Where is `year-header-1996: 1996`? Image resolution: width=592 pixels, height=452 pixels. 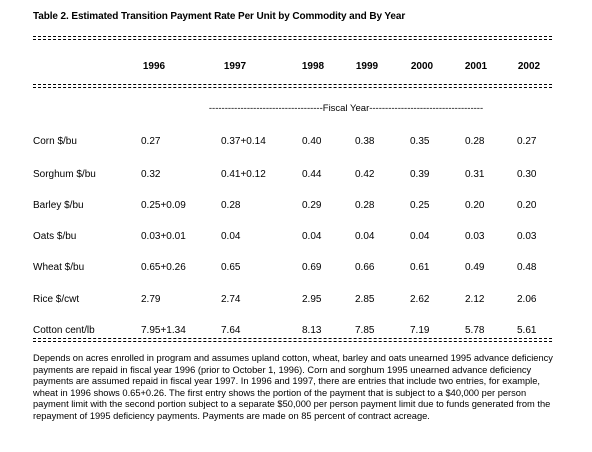
year-header-1996: 1996 is located at coordinates (154, 66).